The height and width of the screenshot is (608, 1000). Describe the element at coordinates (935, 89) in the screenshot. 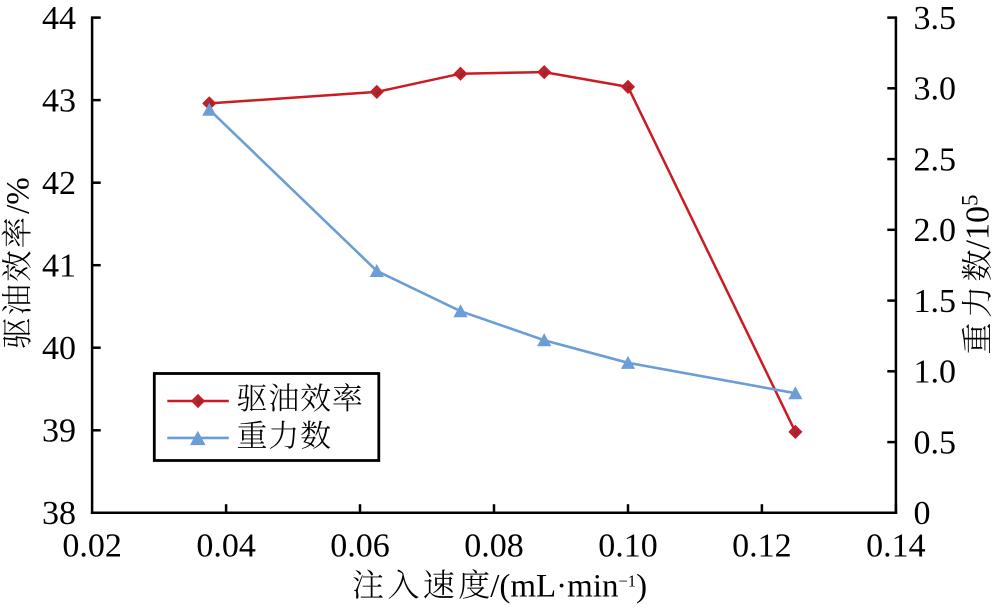

I see `svg-text: 3.0` at that location.